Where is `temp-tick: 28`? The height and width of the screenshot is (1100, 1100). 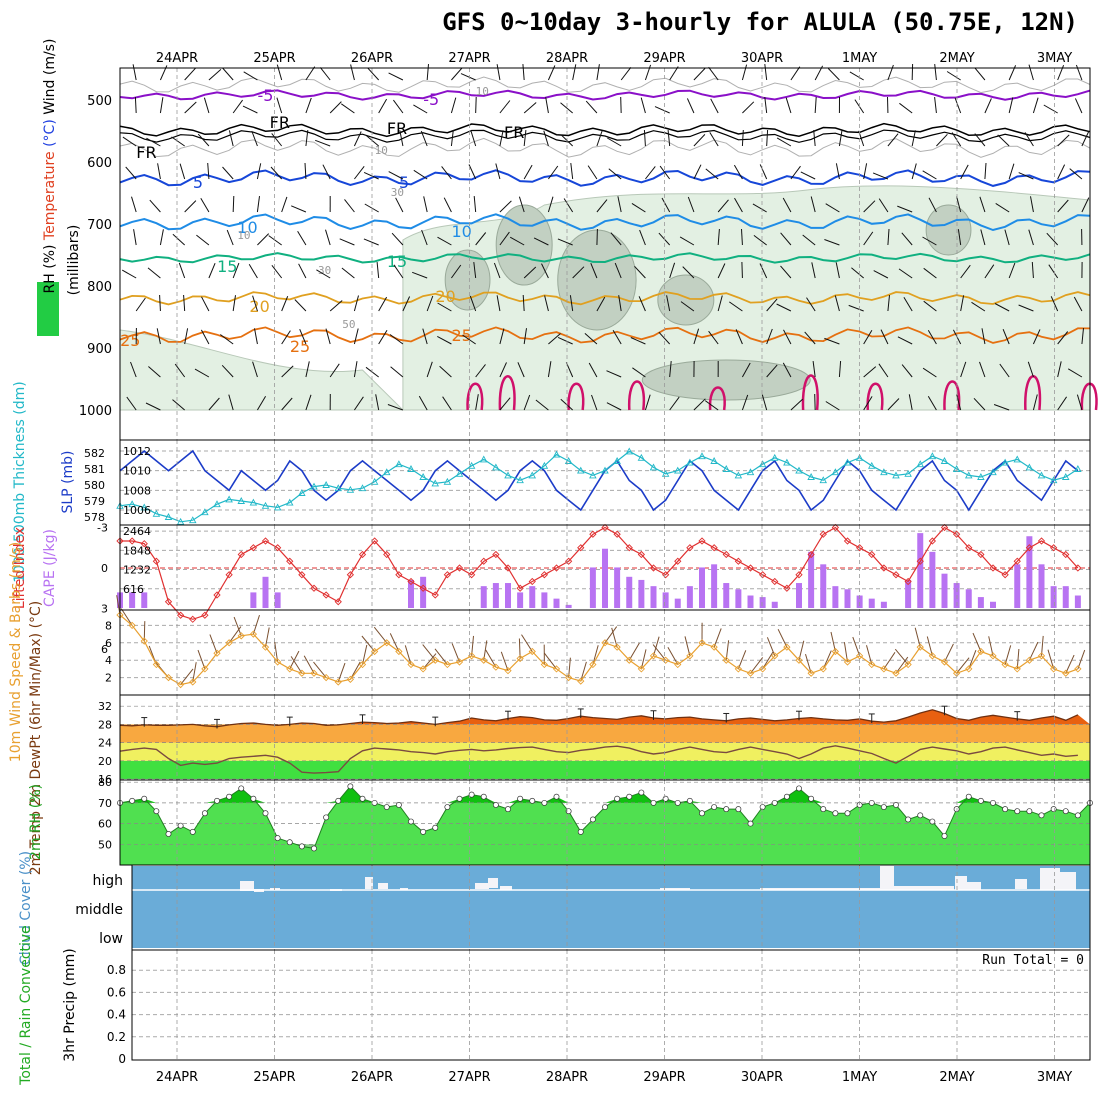
temp-tick: 28 is located at coordinates (105, 724).